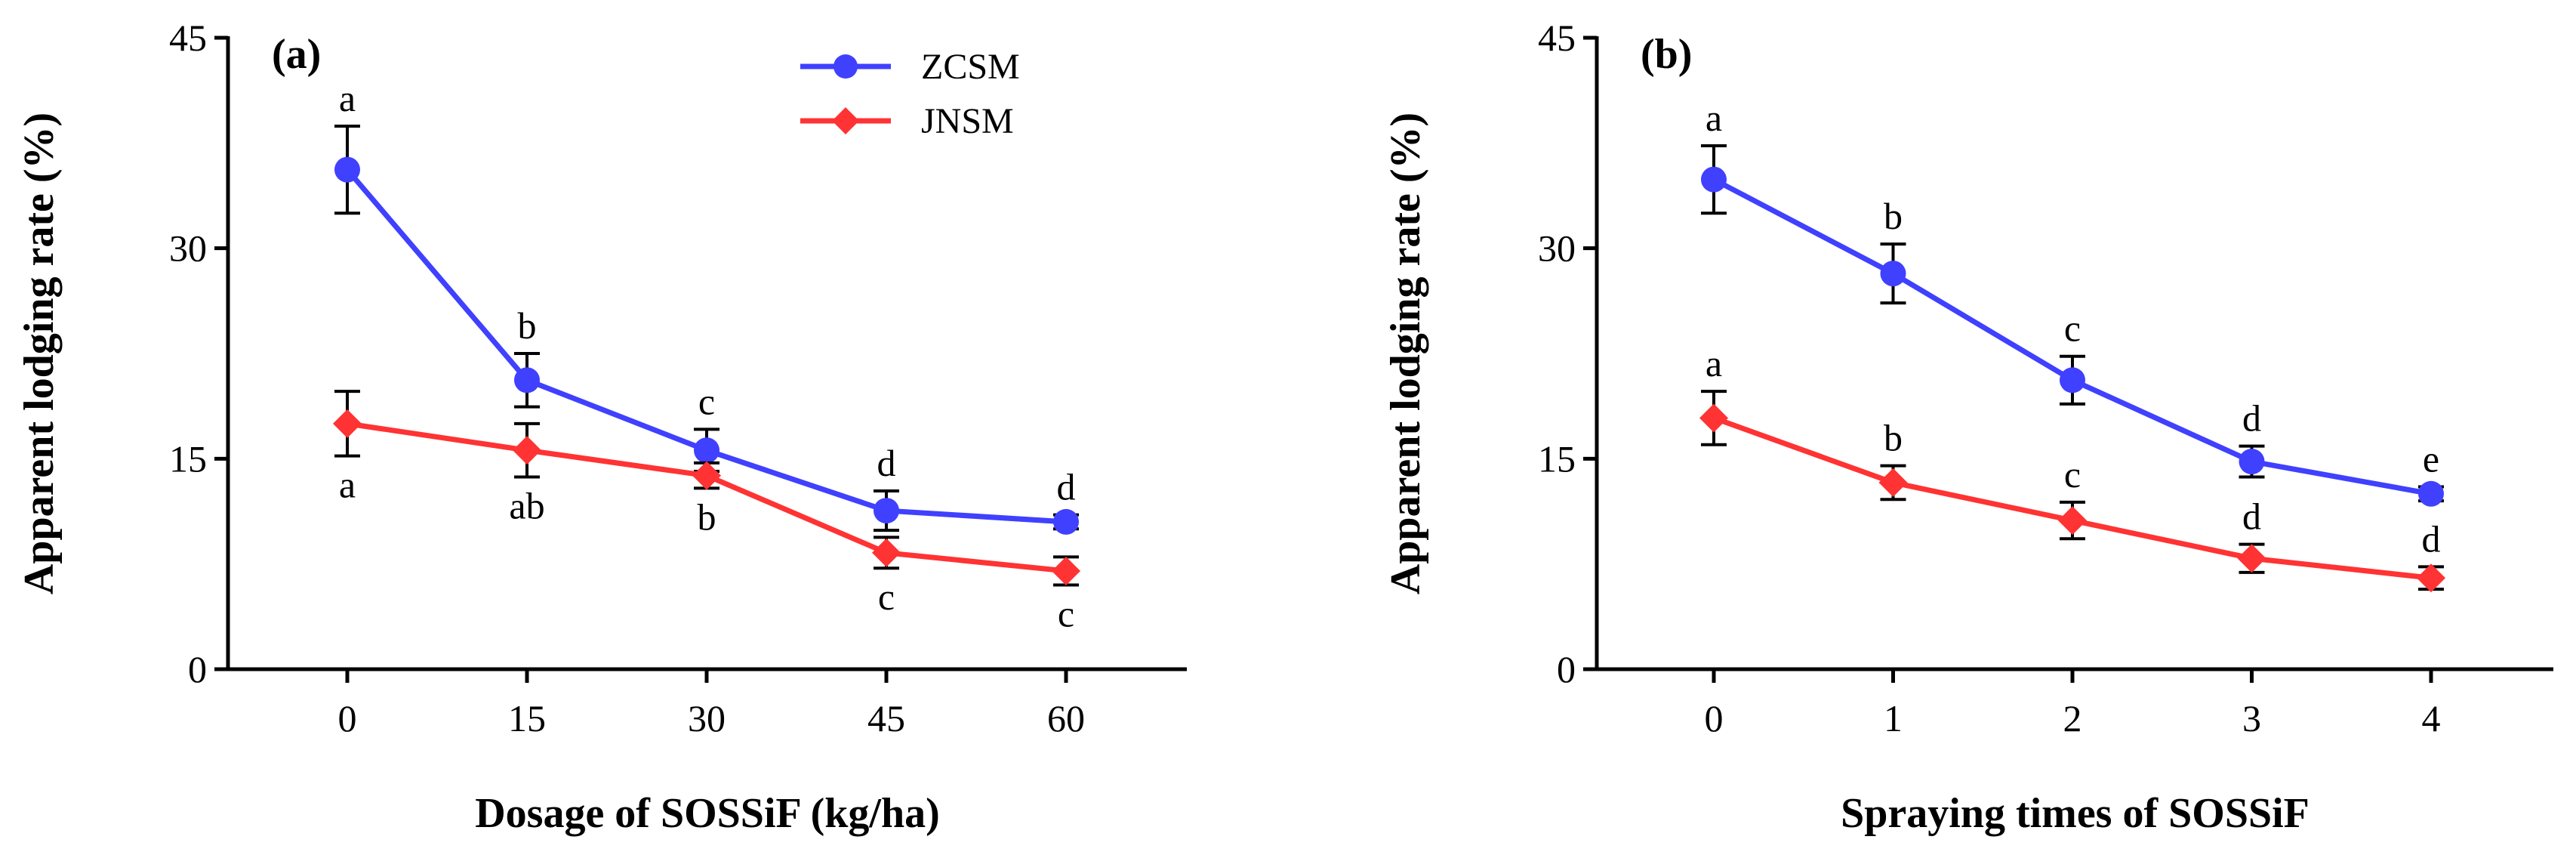  Describe the element at coordinates (2251, 718) in the screenshot. I see `x-tick-label: 3` at that location.